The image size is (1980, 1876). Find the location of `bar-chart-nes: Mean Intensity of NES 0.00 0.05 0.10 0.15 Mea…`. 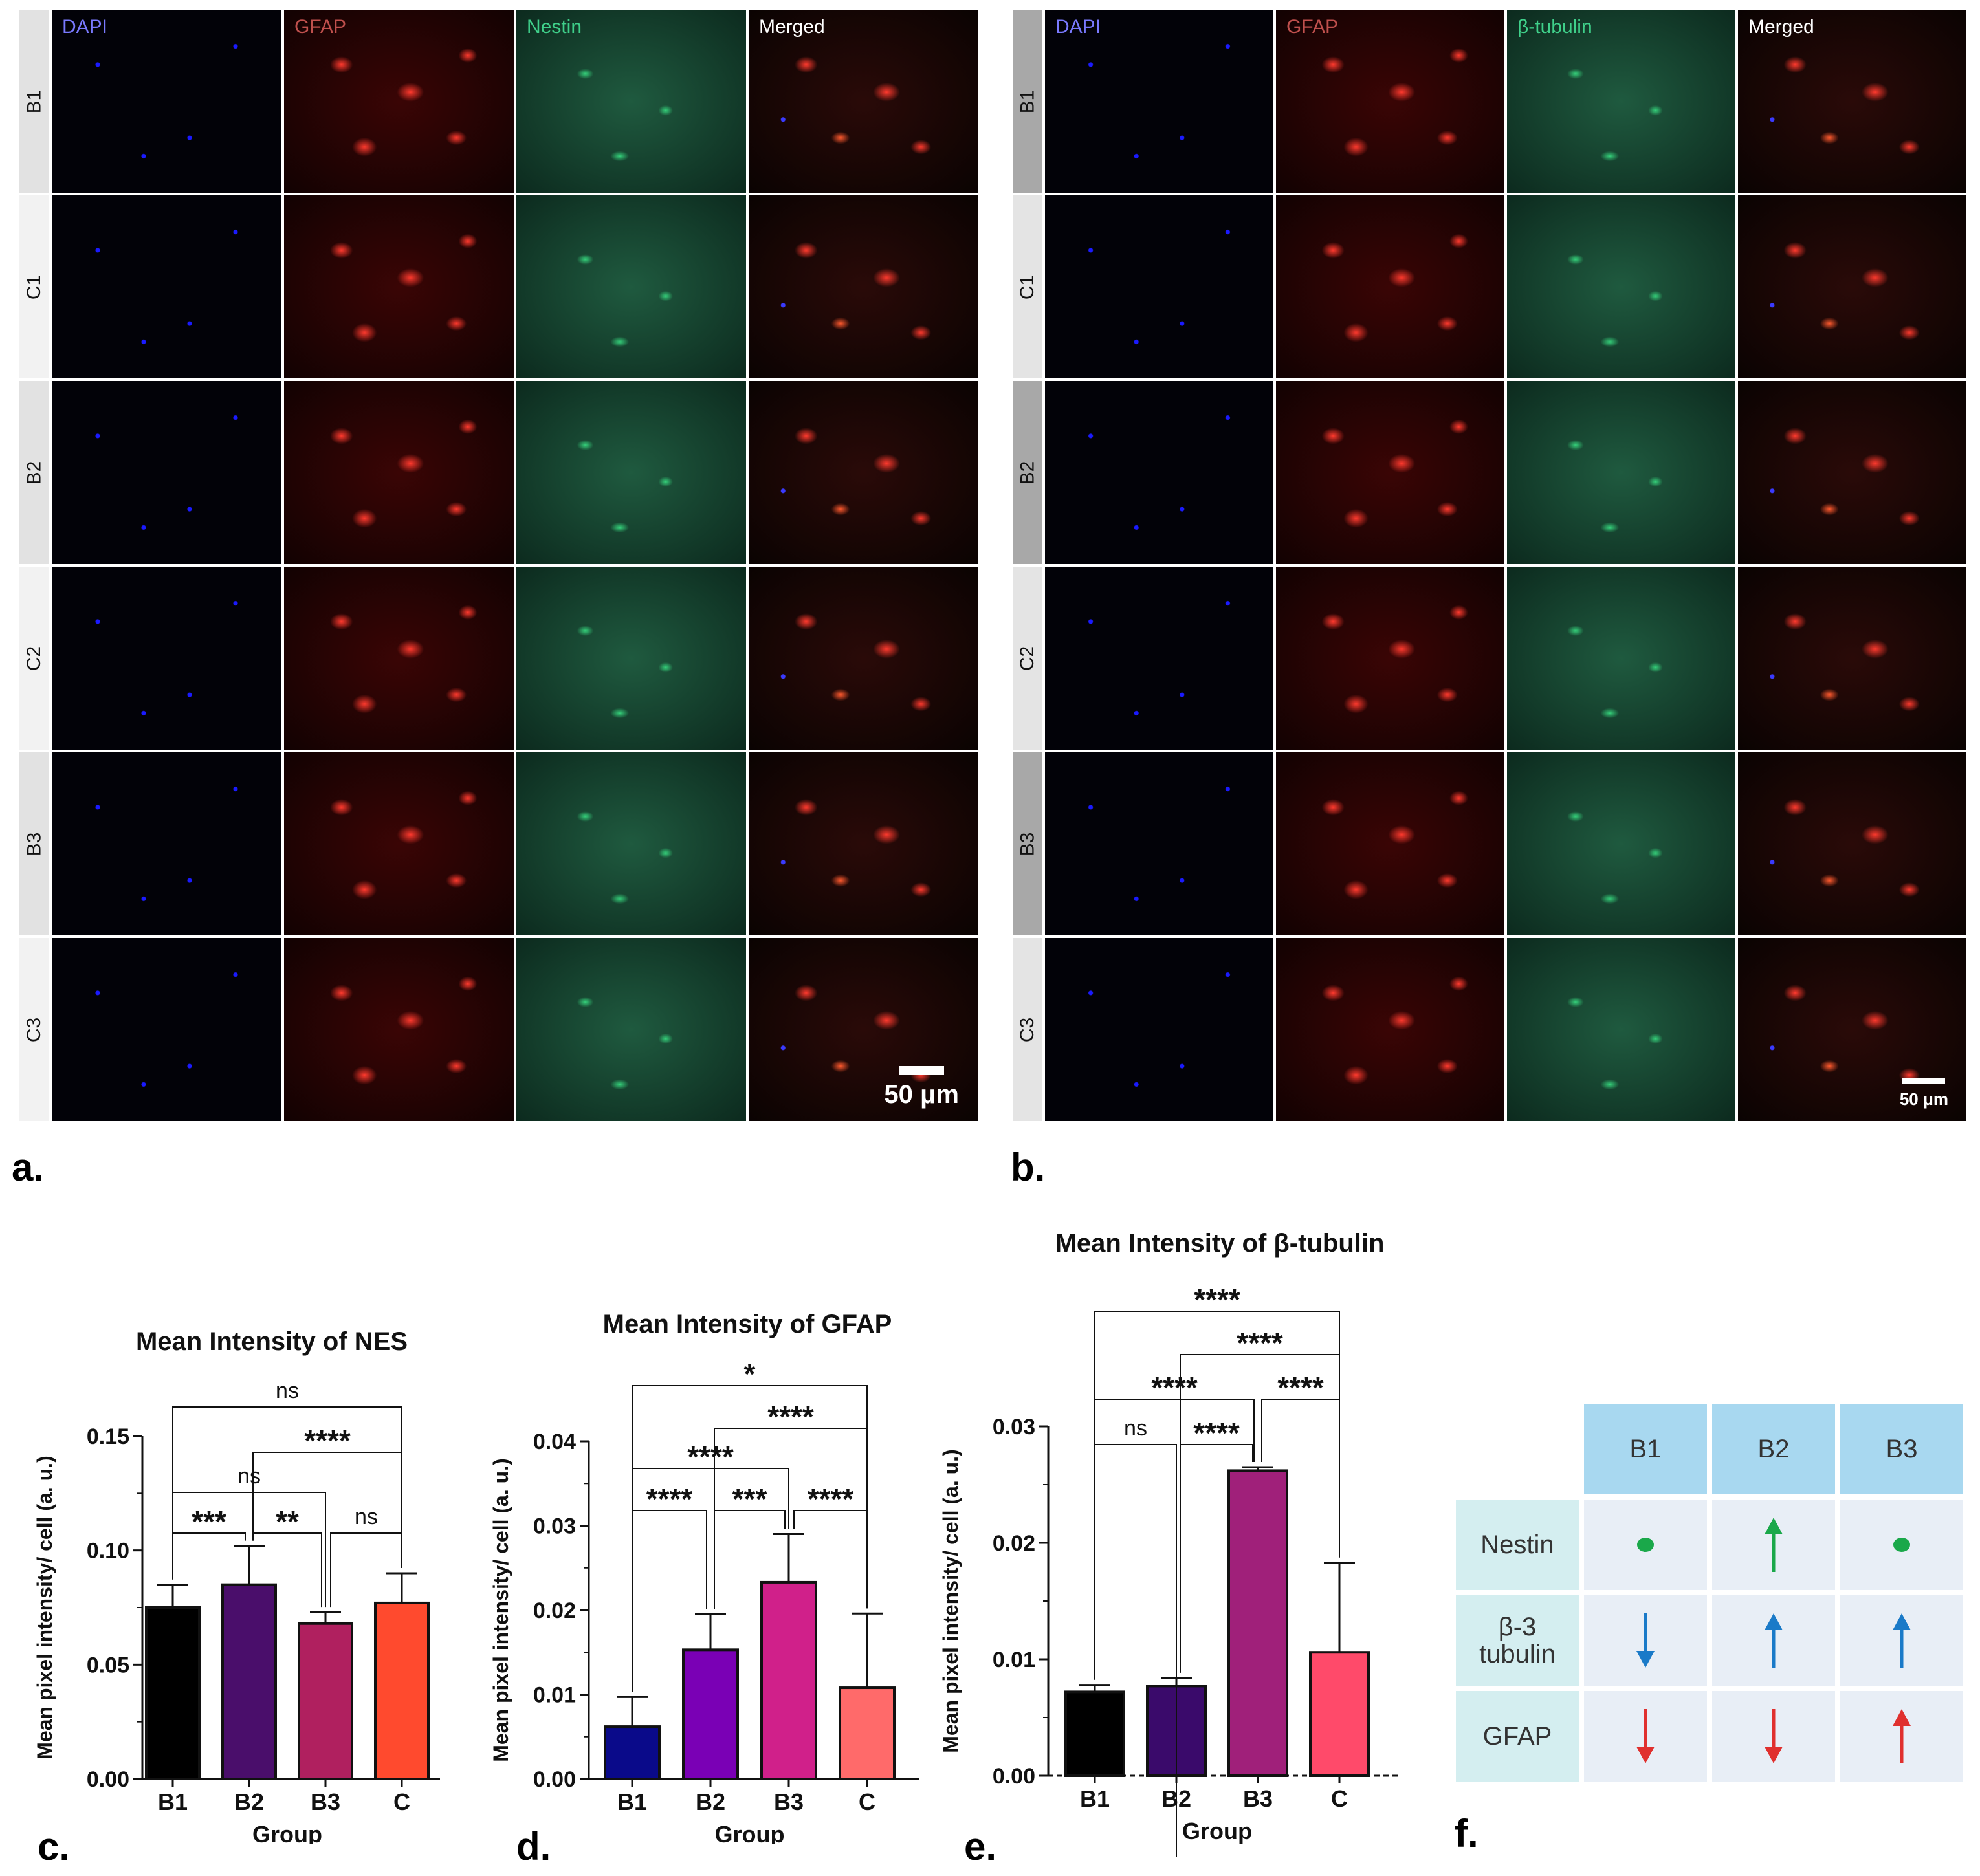

bar-chart-nes: Mean Intensity of NES 0.00 0.05 0.10 0.15 Mea… is located at coordinates (236, 1585).